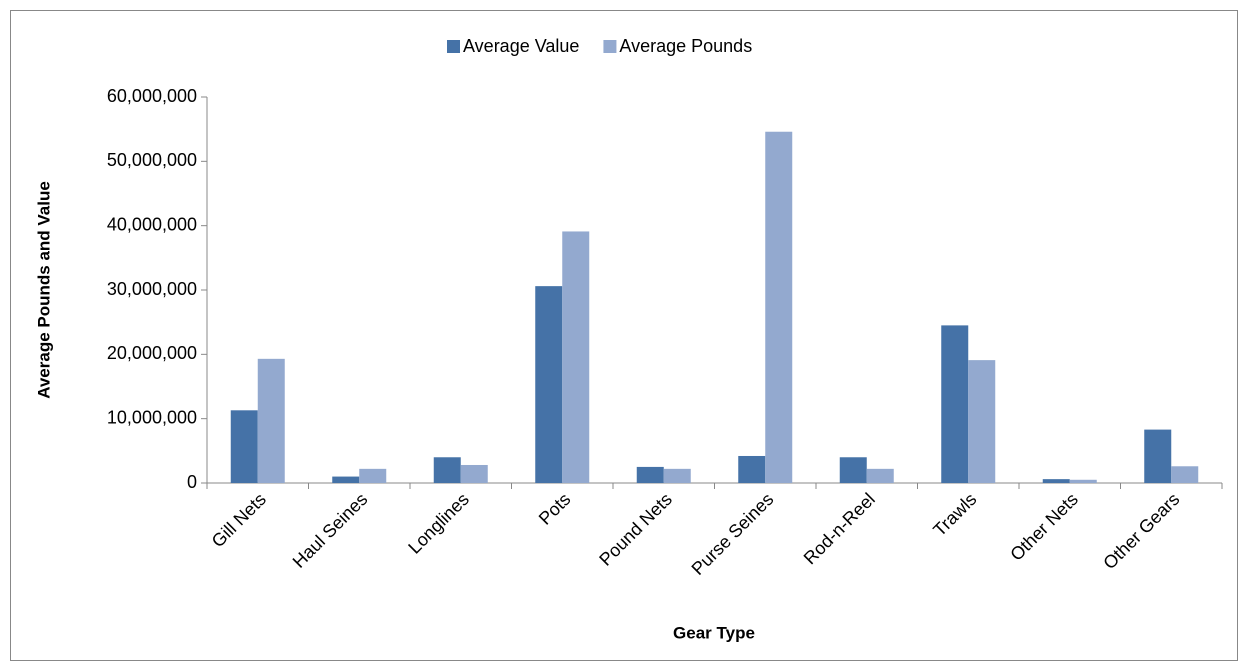  I want to click on y-tick-label: 40,000,000, so click(152, 224).